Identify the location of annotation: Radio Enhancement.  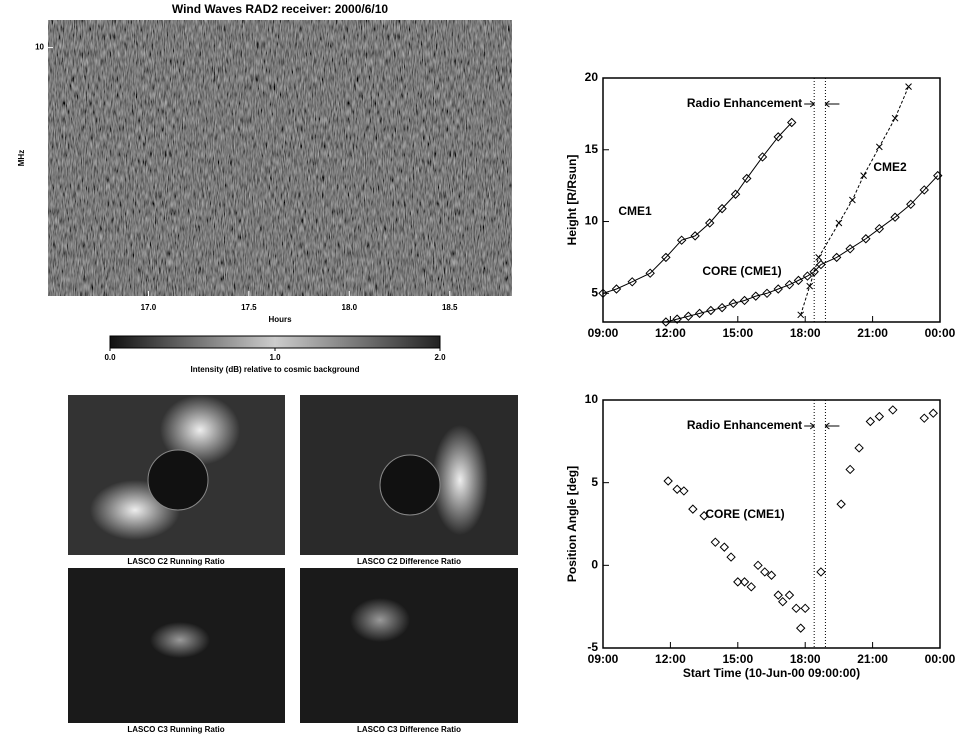
(744, 103).